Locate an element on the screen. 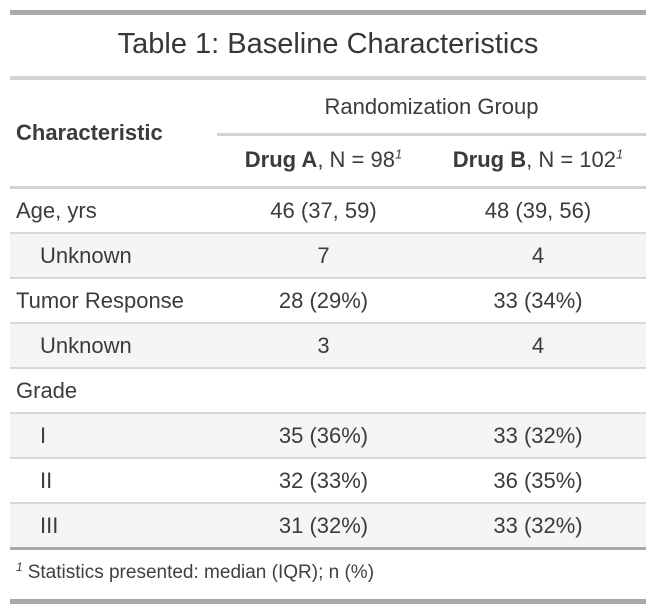 This screenshot has width=656, height=610. drug-b-value-cell: 48 (39, 56) is located at coordinates (538, 210).